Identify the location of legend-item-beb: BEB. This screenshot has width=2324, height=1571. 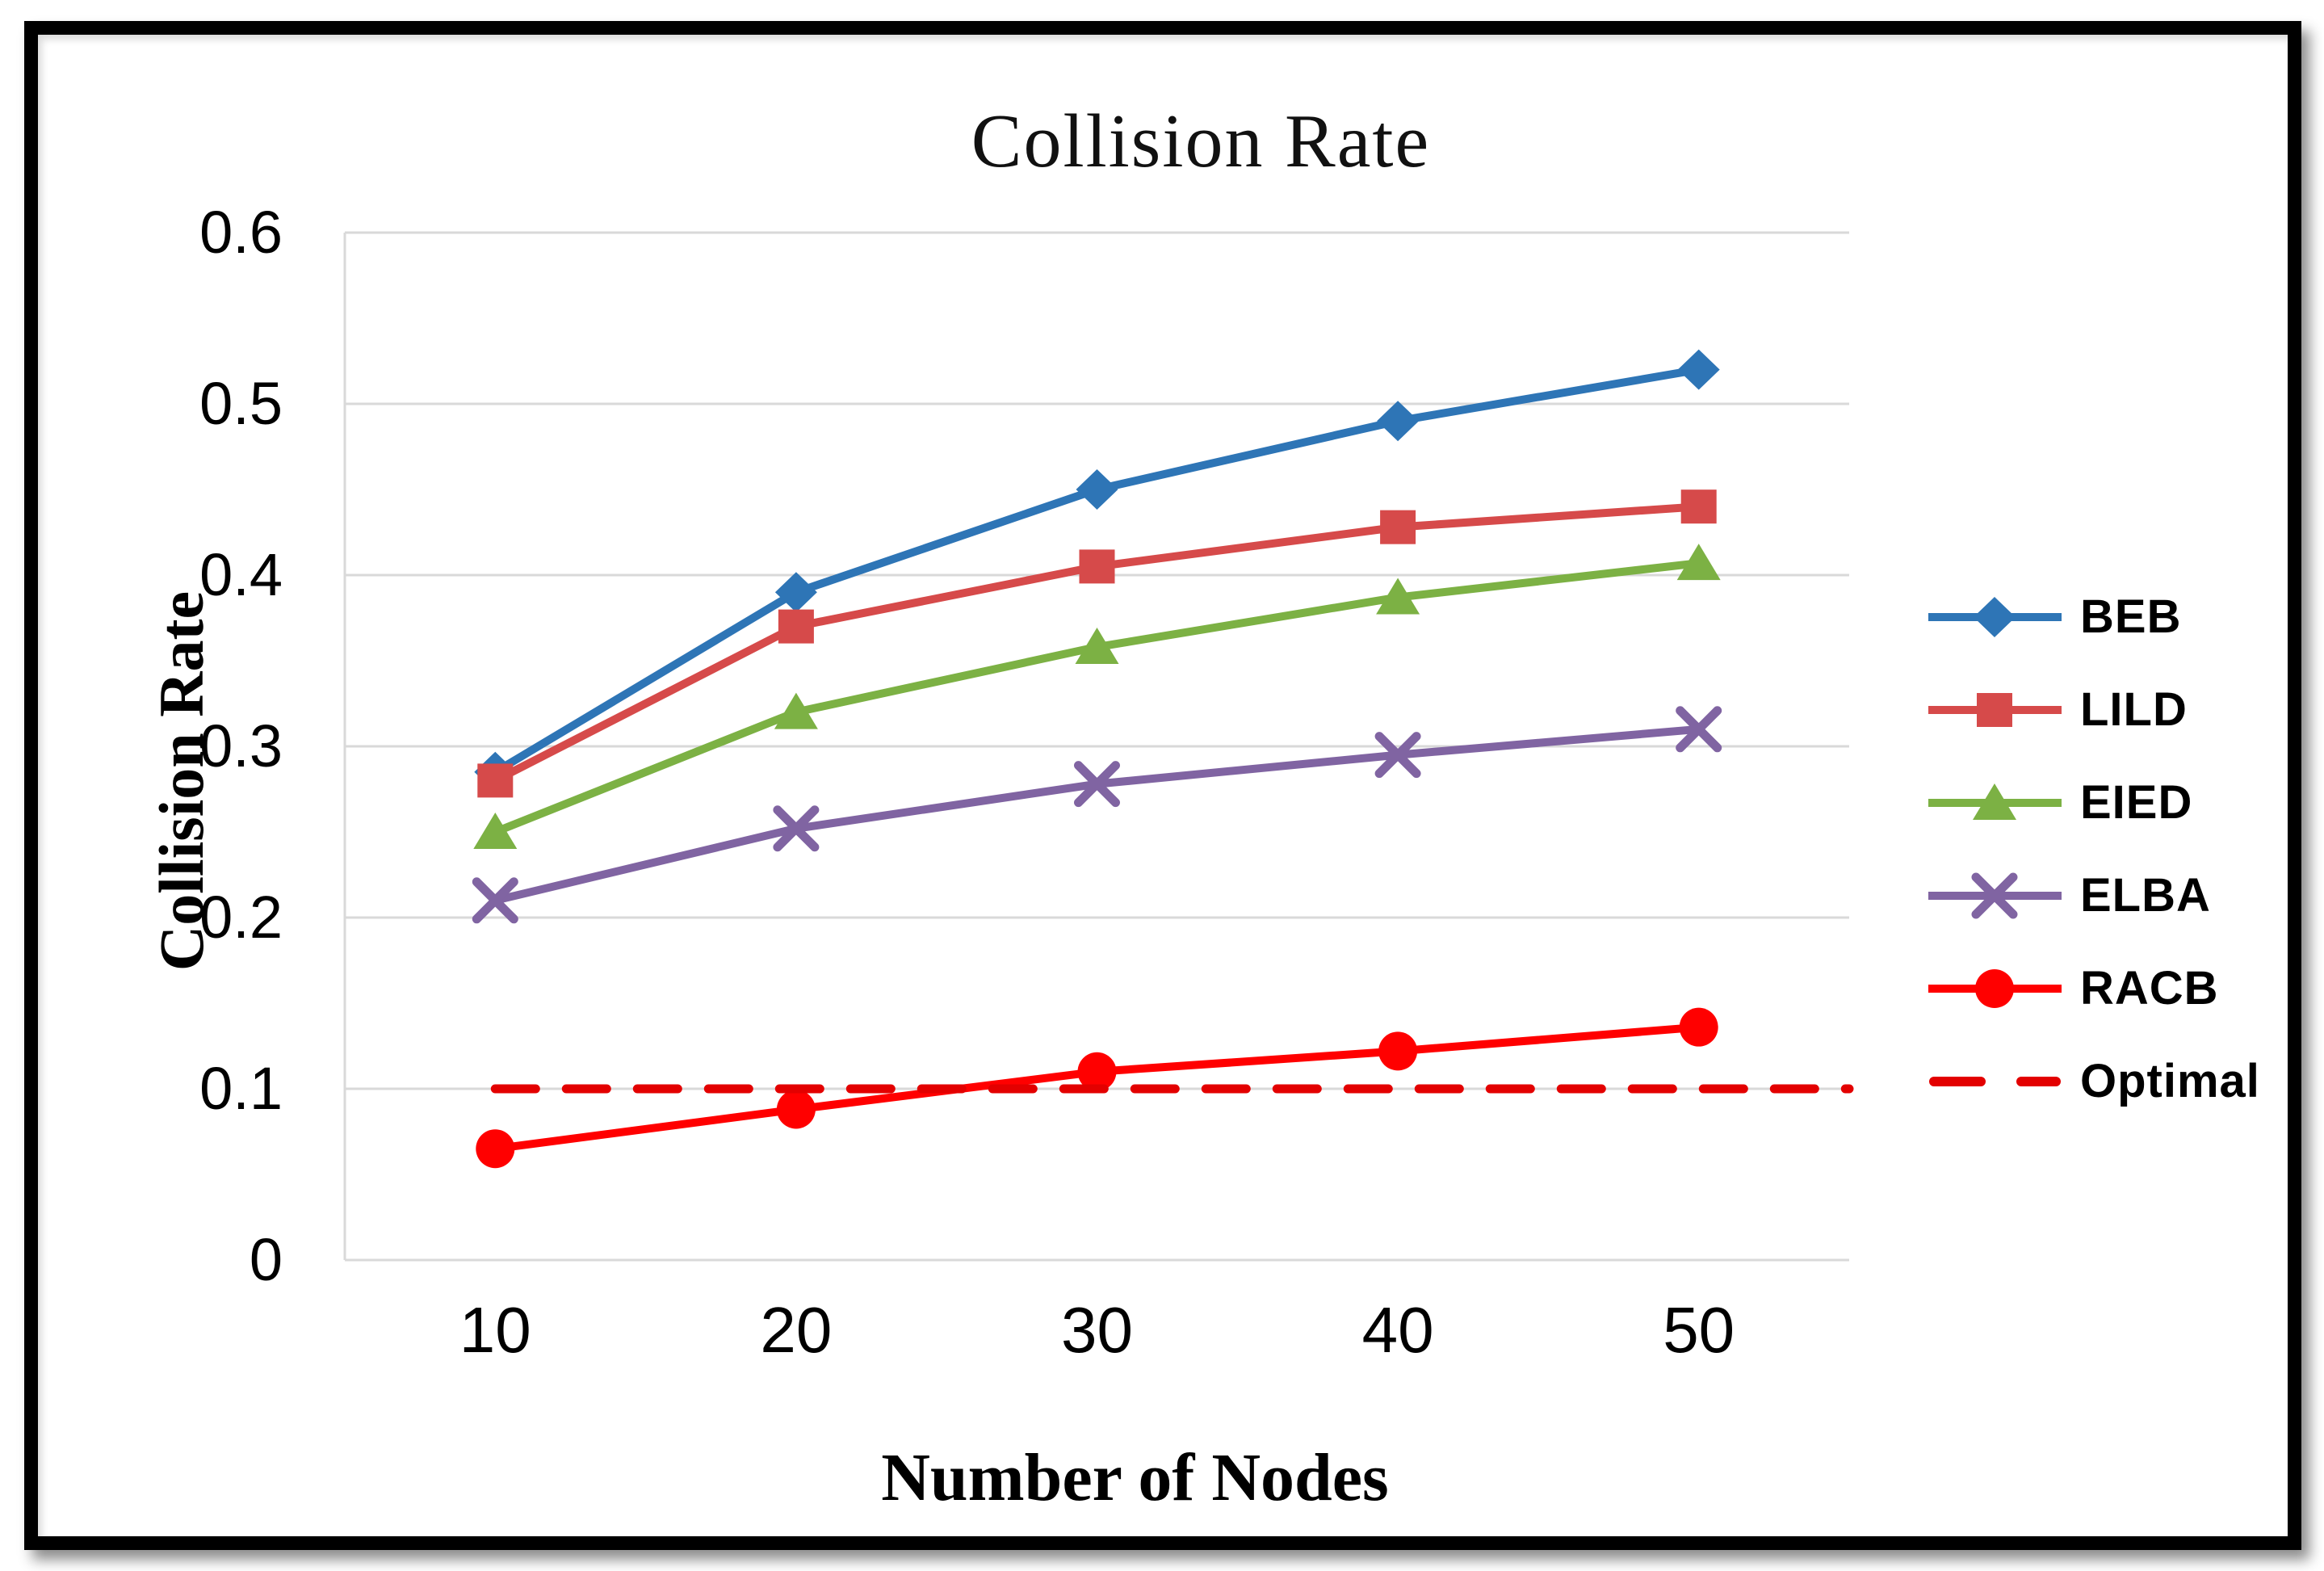
(2092, 616).